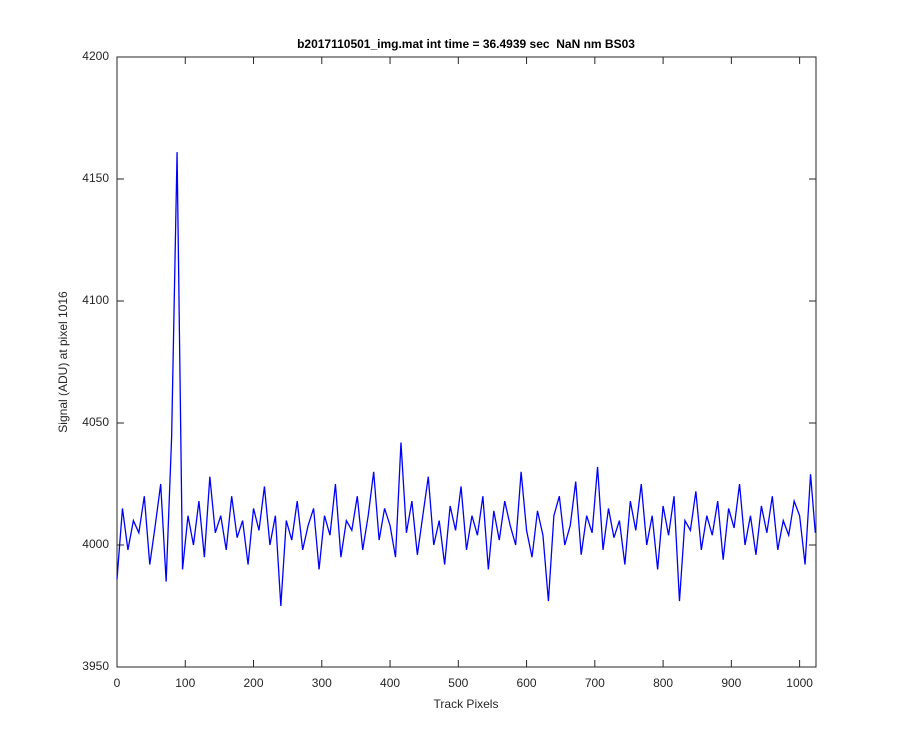 The image size is (900, 750). What do you see at coordinates (390, 683) in the screenshot?
I see `x-tick-label: 400` at bounding box center [390, 683].